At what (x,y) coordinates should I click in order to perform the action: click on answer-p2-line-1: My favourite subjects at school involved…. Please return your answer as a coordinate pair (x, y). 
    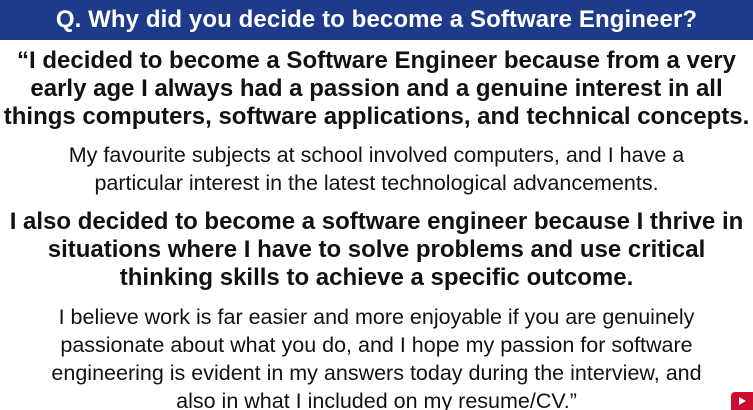
    Looking at the image, I should click on (376, 155).